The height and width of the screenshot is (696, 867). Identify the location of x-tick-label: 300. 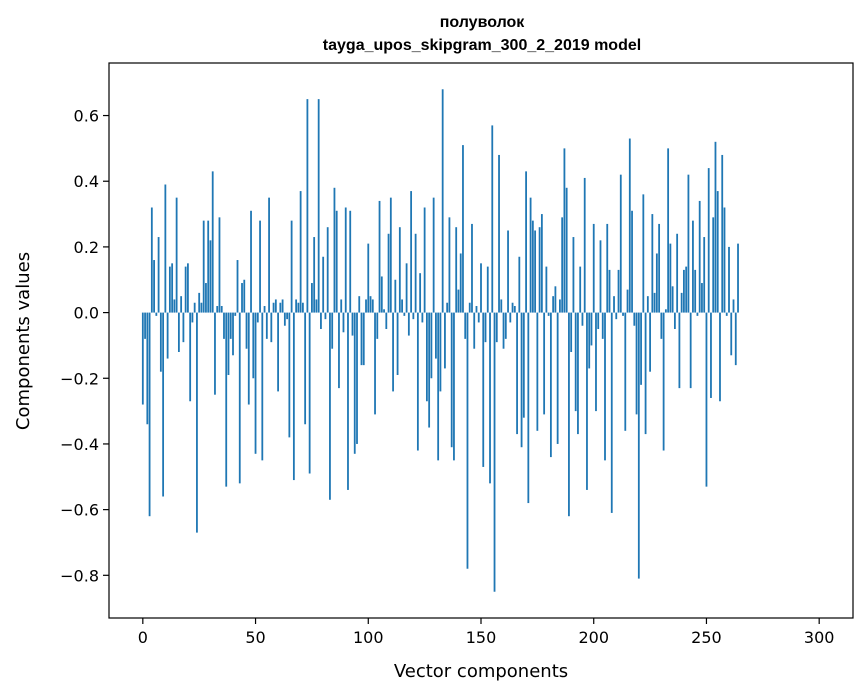
(819, 637).